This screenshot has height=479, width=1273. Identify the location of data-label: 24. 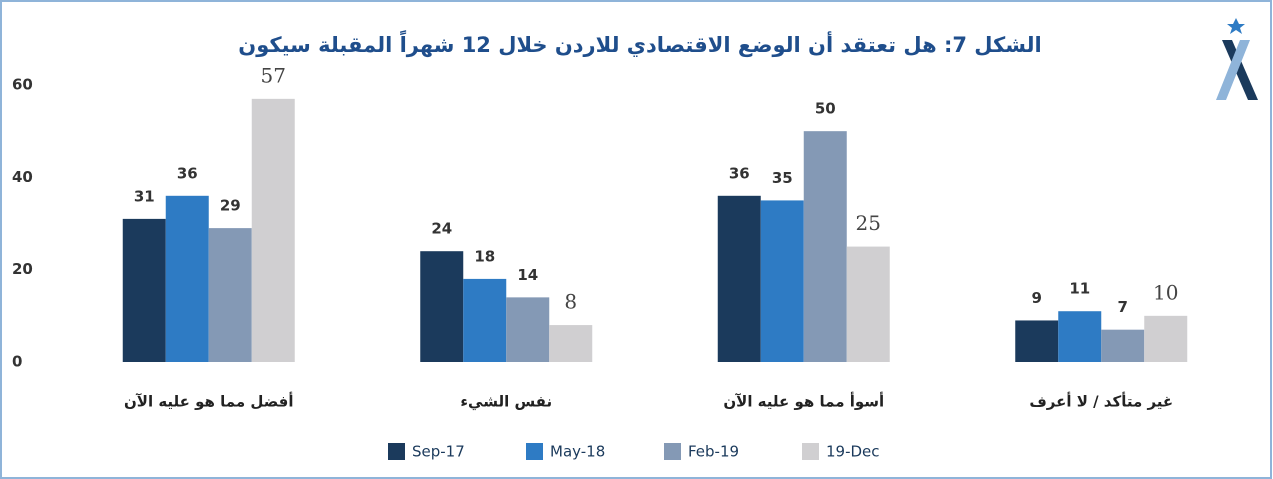
(441, 229).